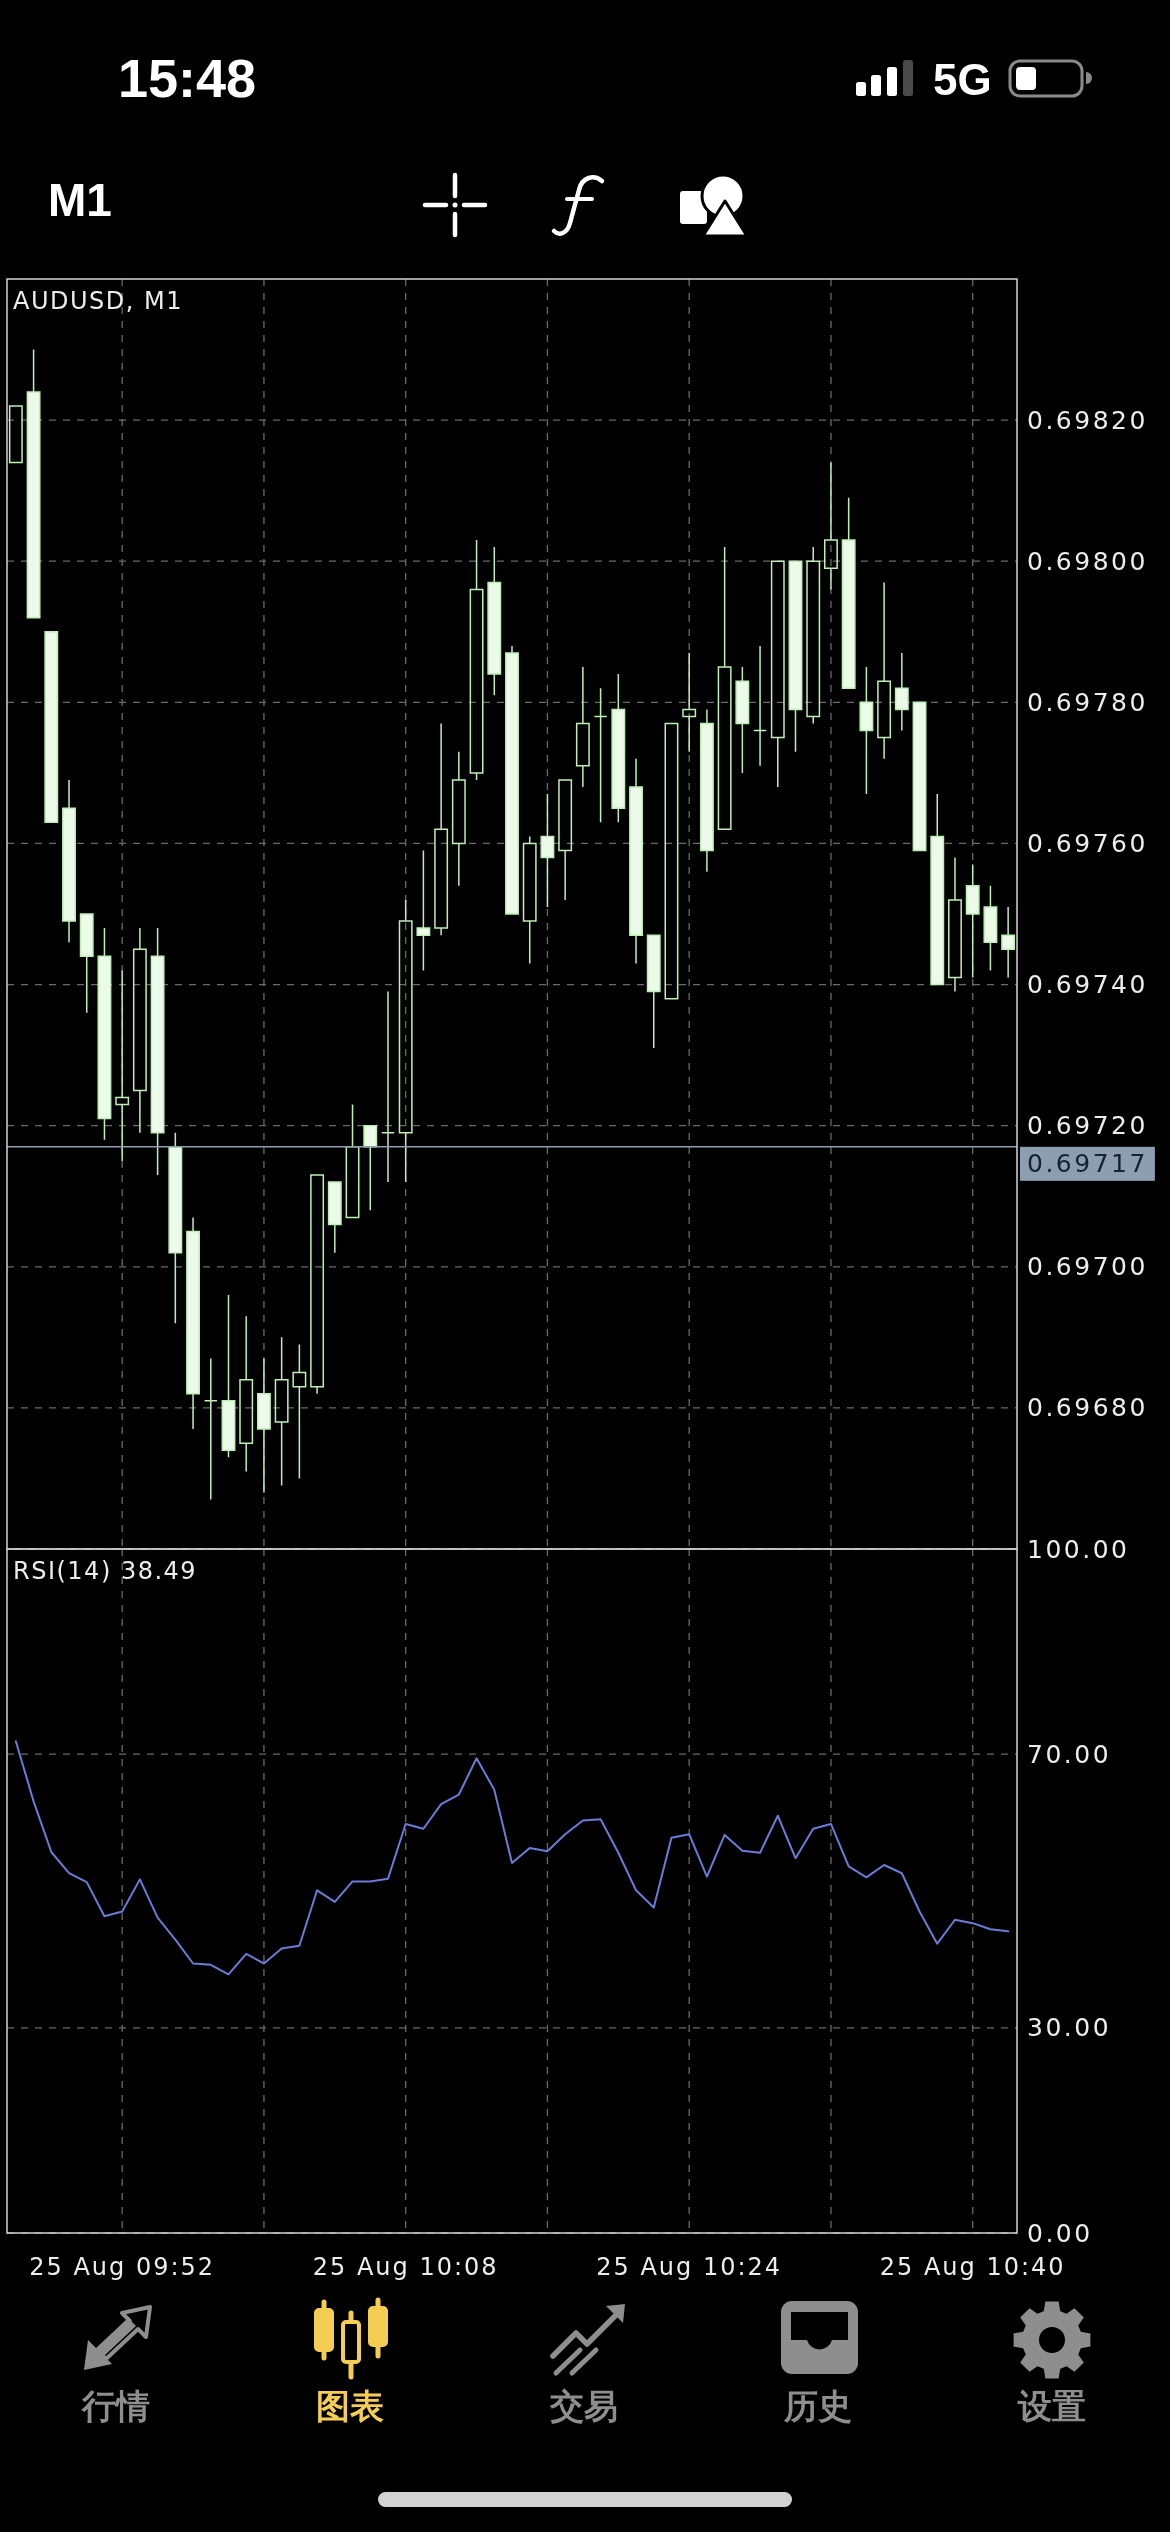 This screenshot has height=2532, width=1170. Describe the element at coordinates (1087, 843) in the screenshot. I see `y-tick-label: 0.69760` at that location.